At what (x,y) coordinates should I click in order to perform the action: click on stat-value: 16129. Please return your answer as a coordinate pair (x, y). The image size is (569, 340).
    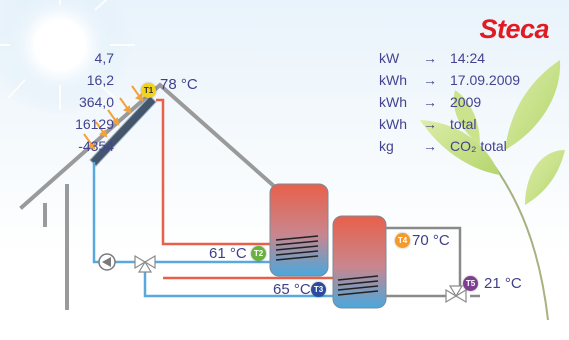
    Looking at the image, I should click on (94, 124).